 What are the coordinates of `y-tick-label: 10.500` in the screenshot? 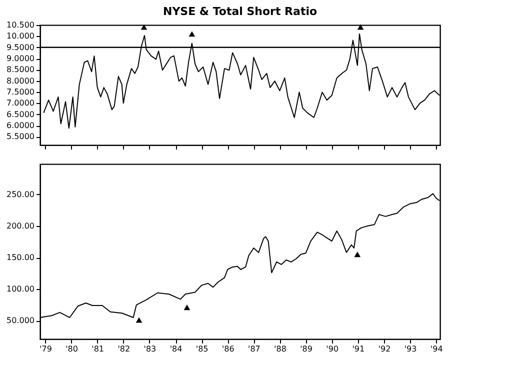 It's located at (20, 25).